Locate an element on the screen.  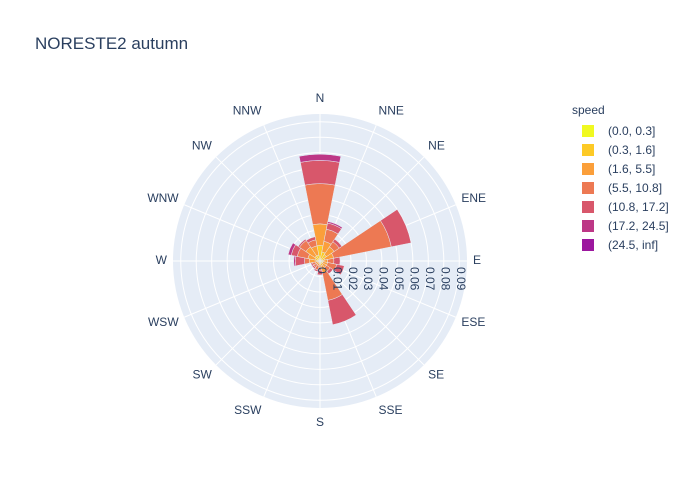
direction-label-S: S is located at coordinates (320, 422).